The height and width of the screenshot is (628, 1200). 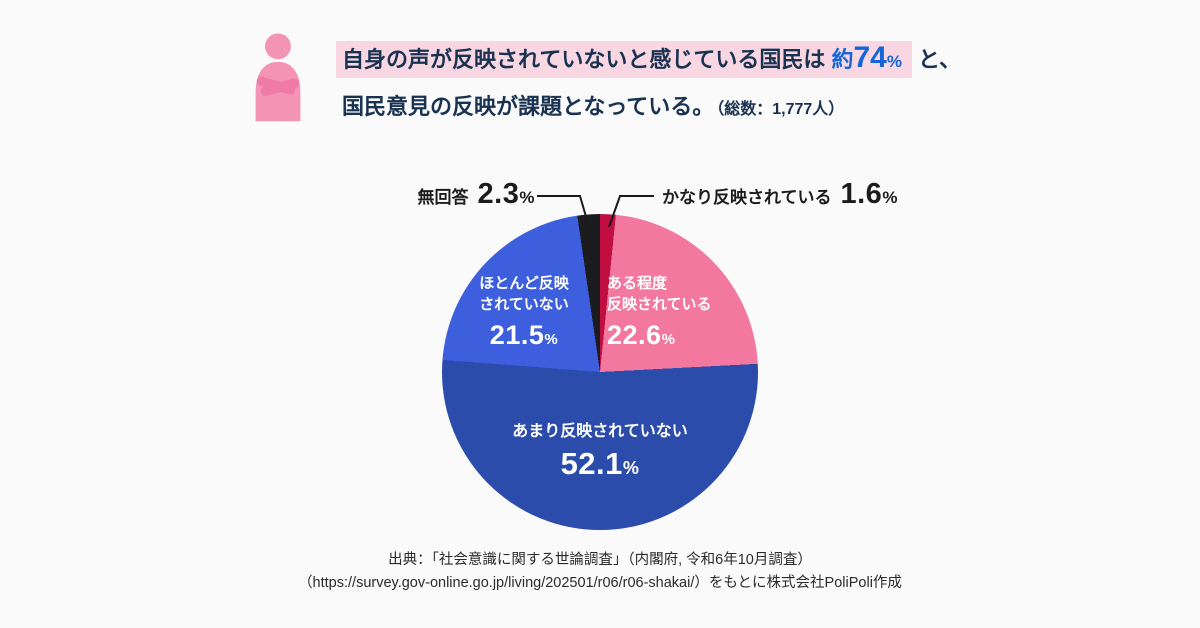 What do you see at coordinates (600, 560) in the screenshot?
I see `source-line1: 出典：「社会意識に関する世論調査」（内閣府, 令和6年10月調査）` at bounding box center [600, 560].